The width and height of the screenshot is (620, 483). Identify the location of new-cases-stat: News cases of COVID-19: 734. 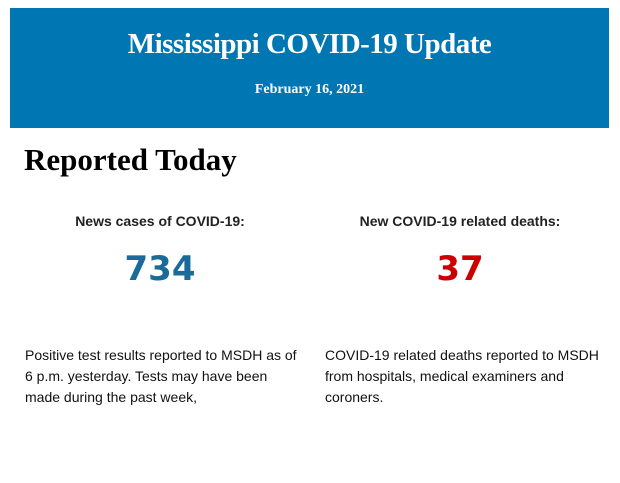
(160, 251).